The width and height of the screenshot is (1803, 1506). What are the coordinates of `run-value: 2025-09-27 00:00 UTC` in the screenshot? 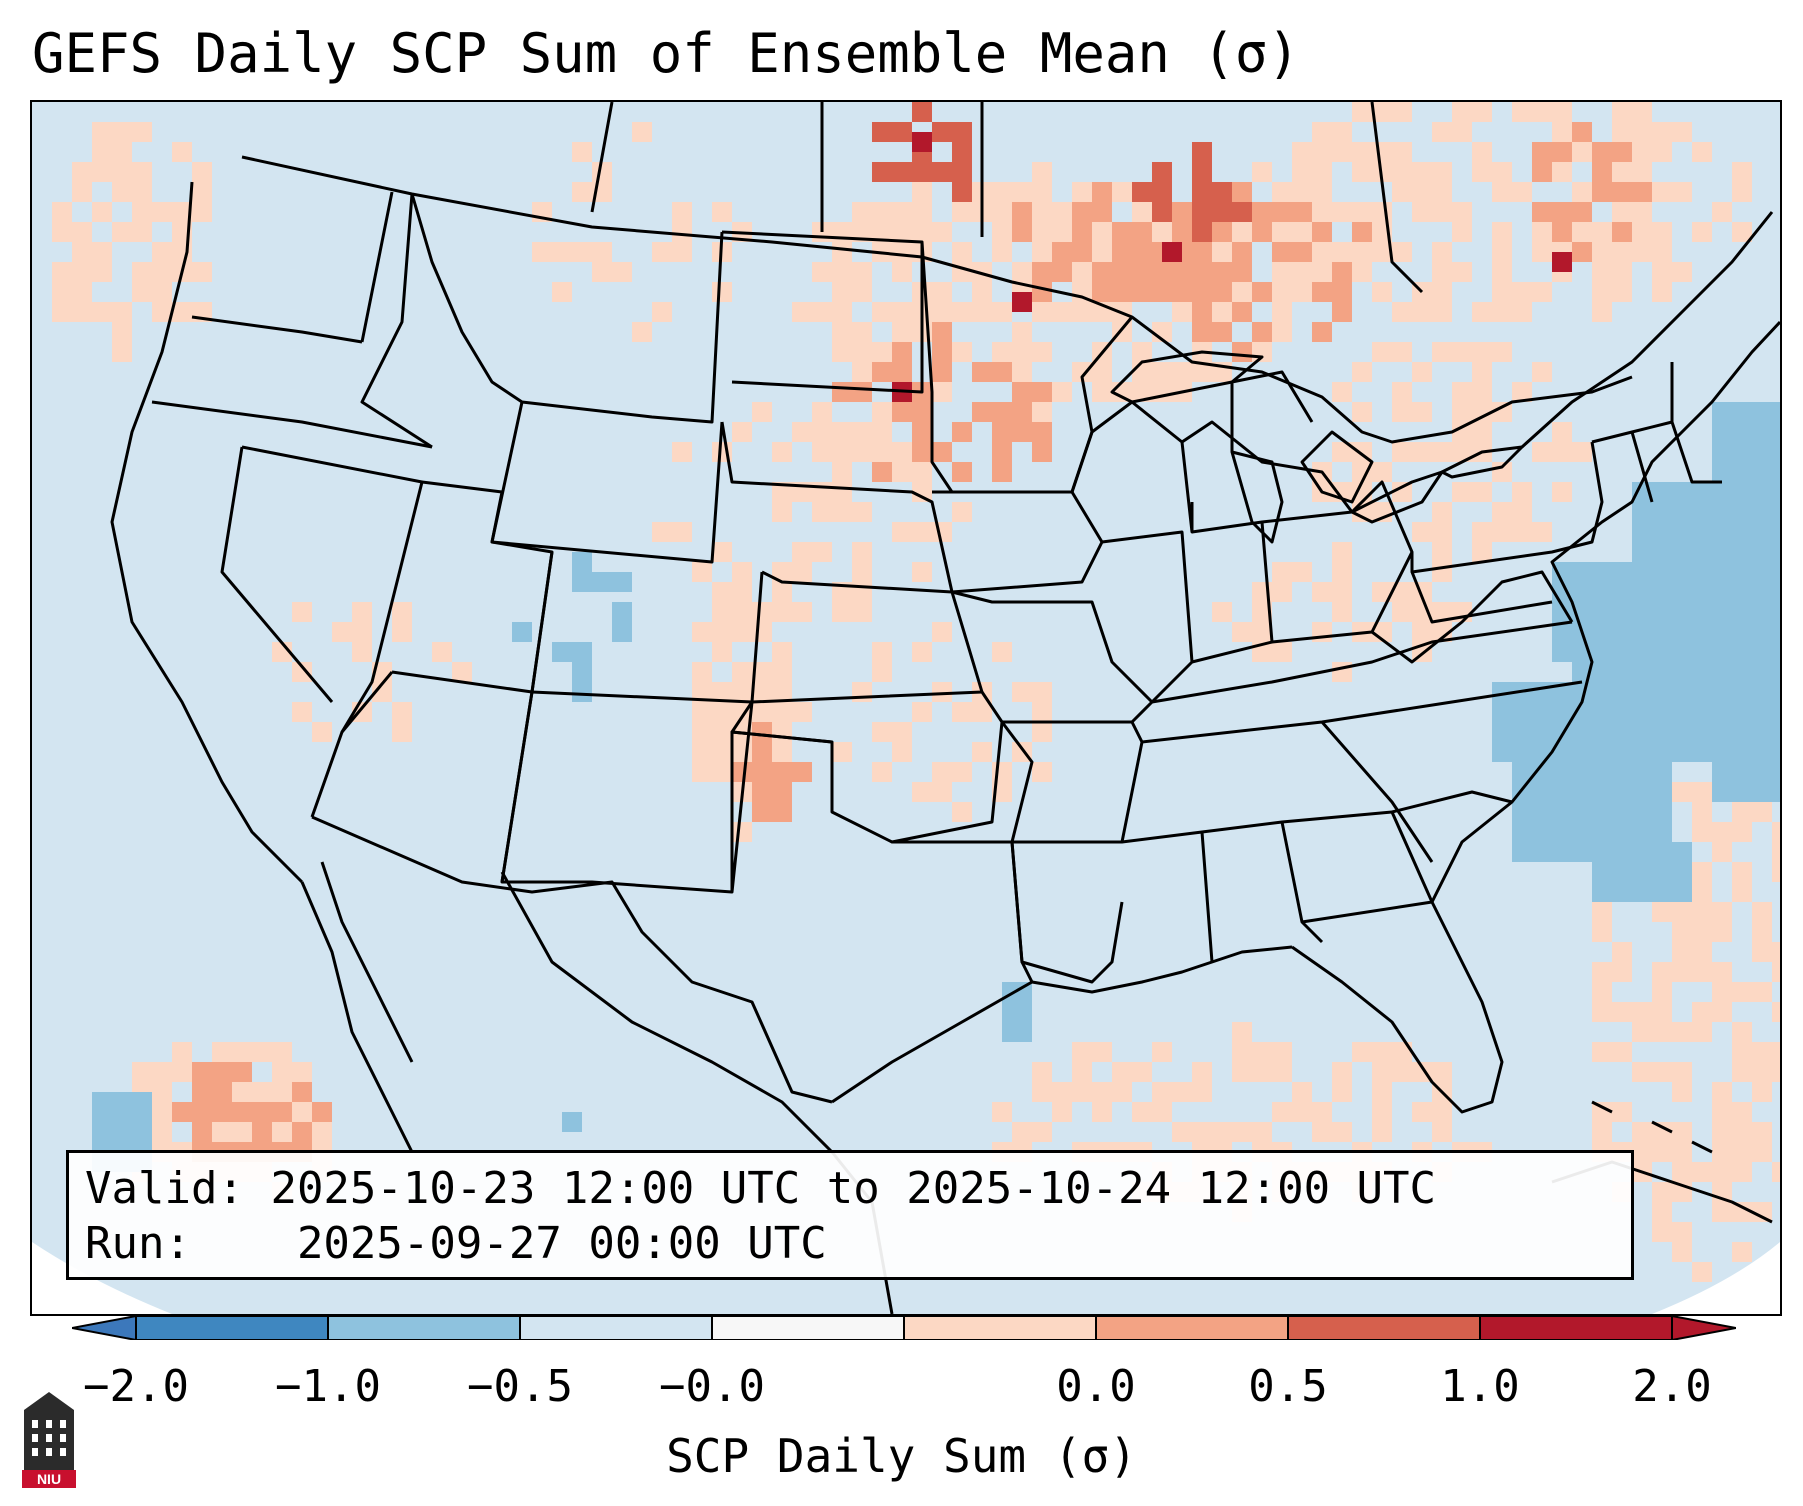 It's located at (561, 1243).